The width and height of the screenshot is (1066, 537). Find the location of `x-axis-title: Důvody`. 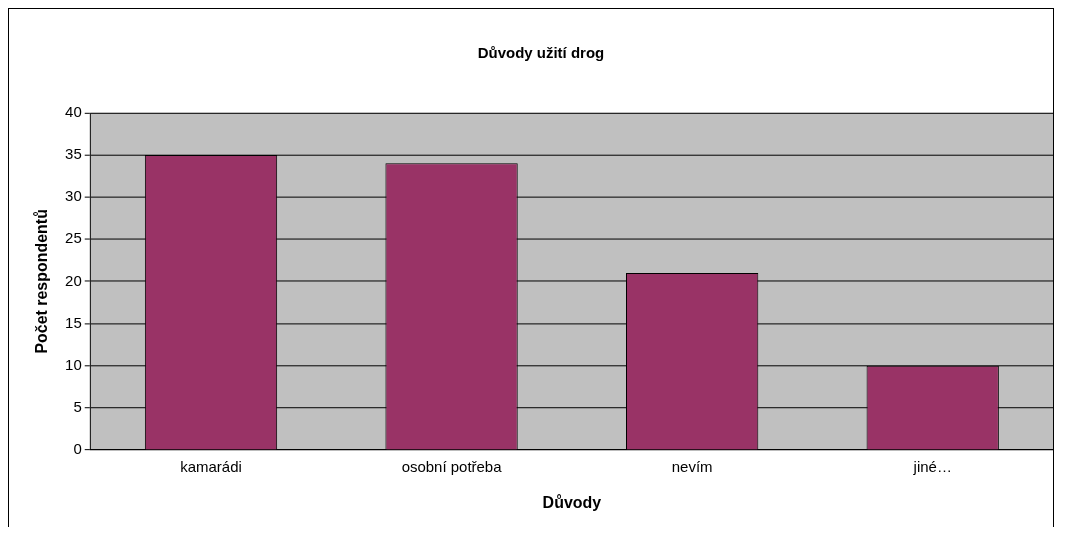

x-axis-title: Důvody is located at coordinates (572, 502).